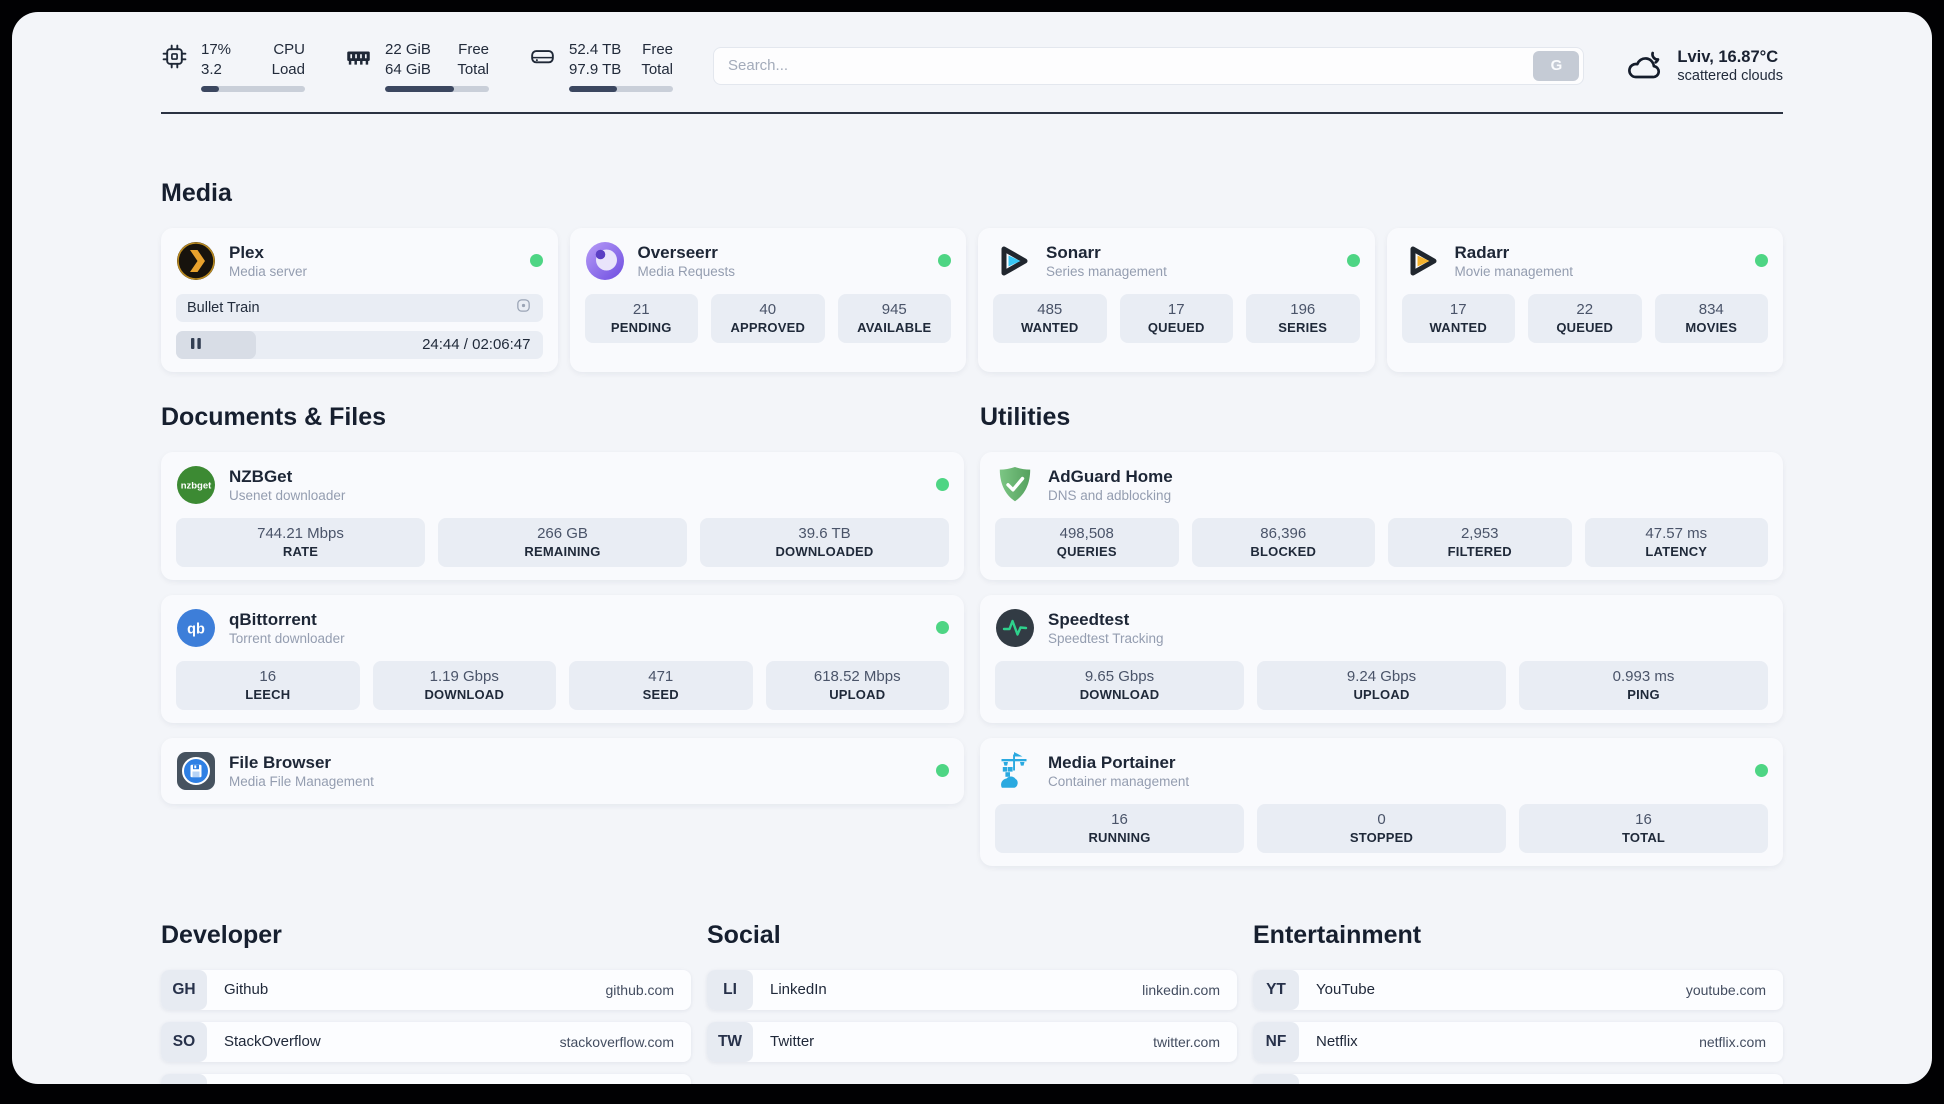 This screenshot has width=1944, height=1104. What do you see at coordinates (464, 694) in the screenshot?
I see `stat-label: DOWNLOAD` at bounding box center [464, 694].